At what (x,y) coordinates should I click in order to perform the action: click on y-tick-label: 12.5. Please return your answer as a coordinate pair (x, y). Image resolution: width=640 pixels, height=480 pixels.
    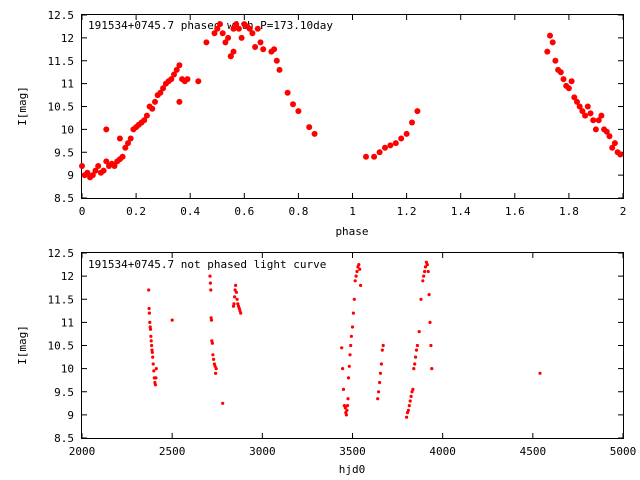
    Looking at the image, I should click on (61, 15).